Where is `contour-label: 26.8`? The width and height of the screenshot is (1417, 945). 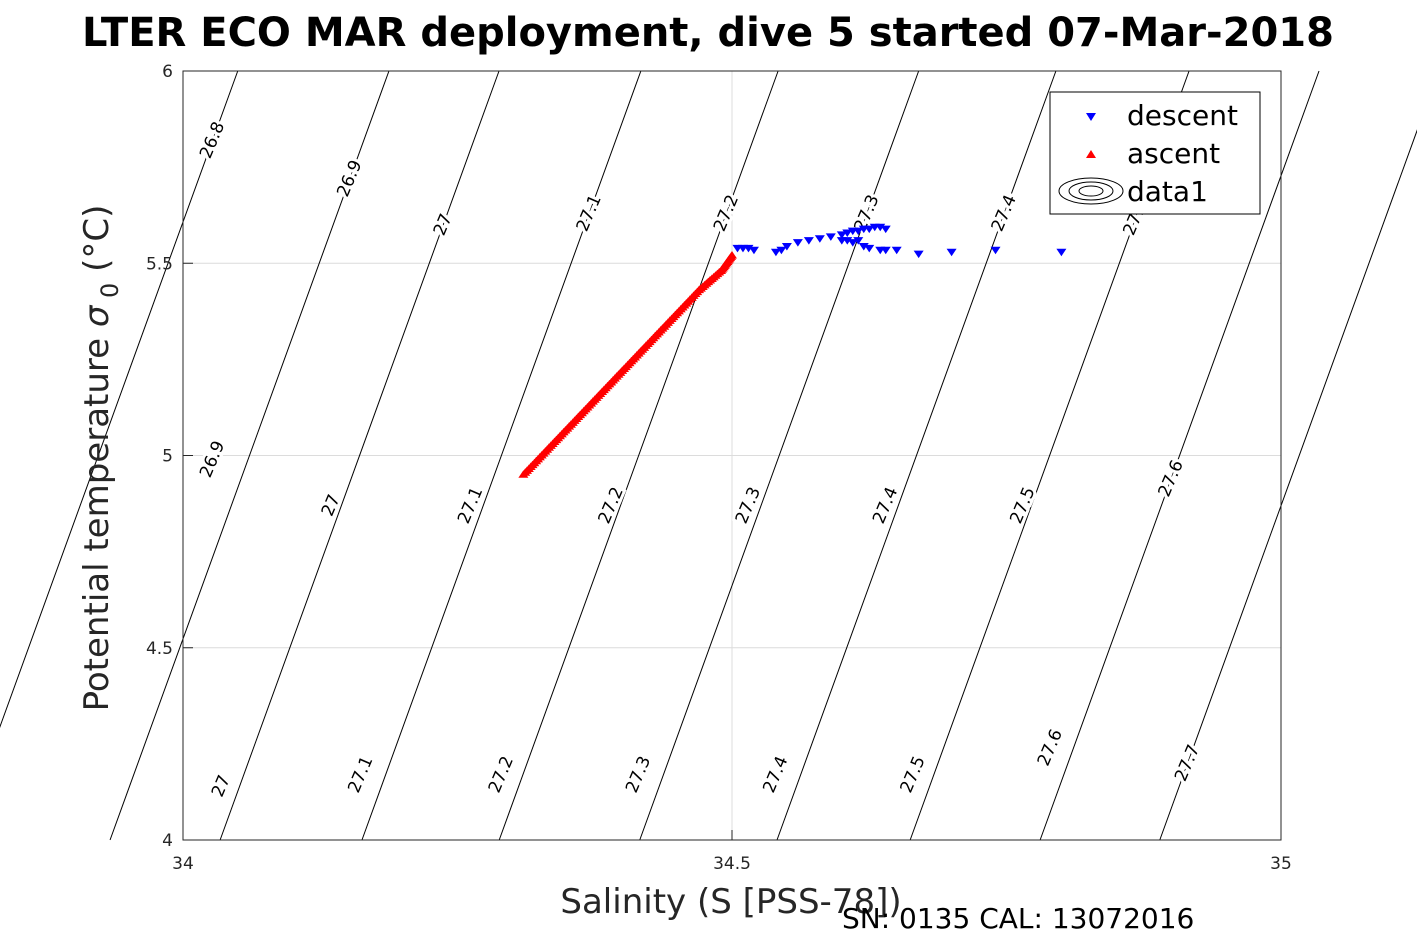
contour-label: 26.8 is located at coordinates (212, 140).